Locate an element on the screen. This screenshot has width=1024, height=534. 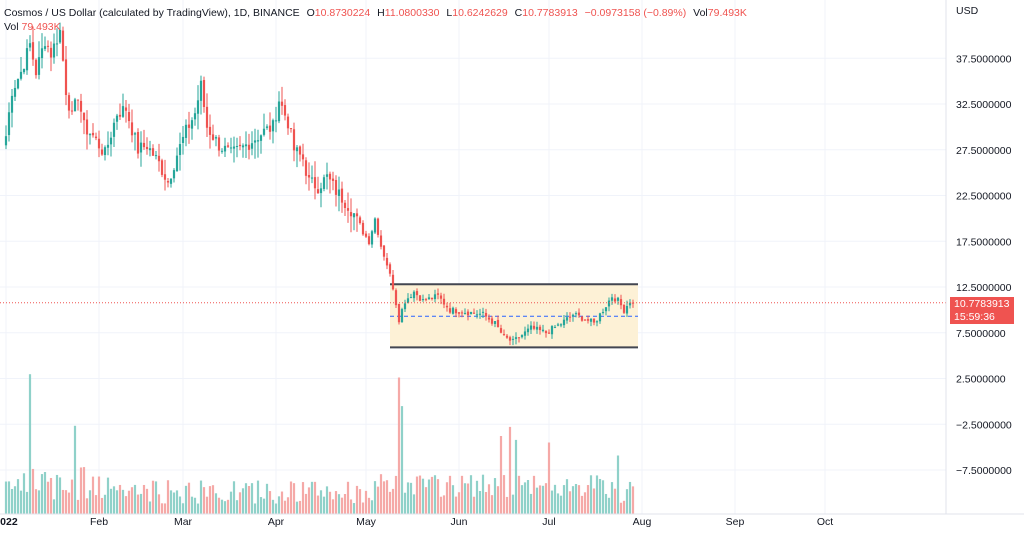
low-value: 10.6242629 is located at coordinates (480, 13).